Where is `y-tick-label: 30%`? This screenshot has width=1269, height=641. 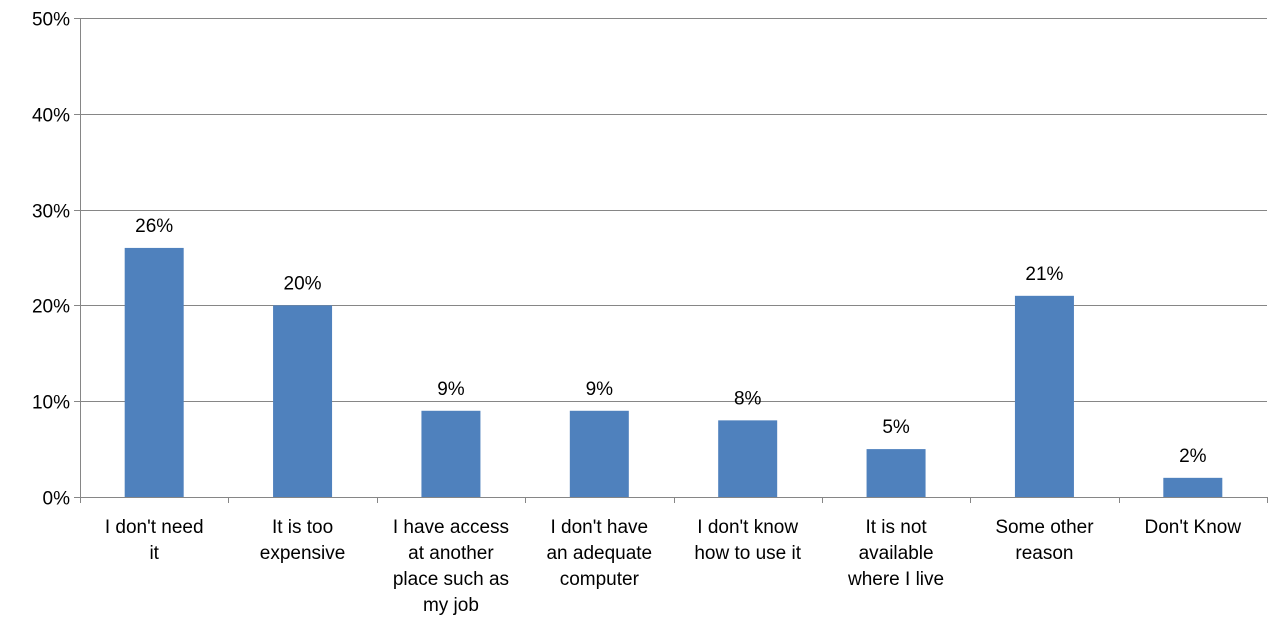
y-tick-label: 30% is located at coordinates (51, 212).